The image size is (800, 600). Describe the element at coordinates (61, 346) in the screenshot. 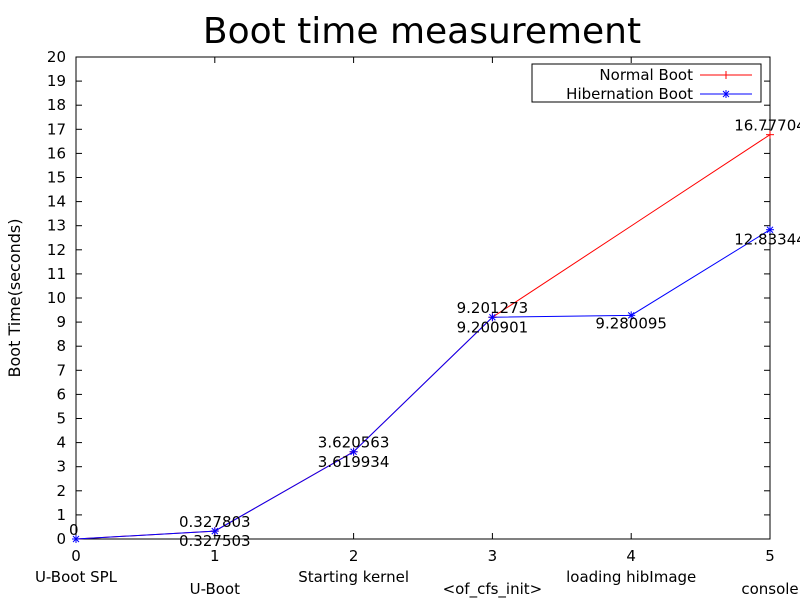

I see `y-tick-label: 8` at that location.